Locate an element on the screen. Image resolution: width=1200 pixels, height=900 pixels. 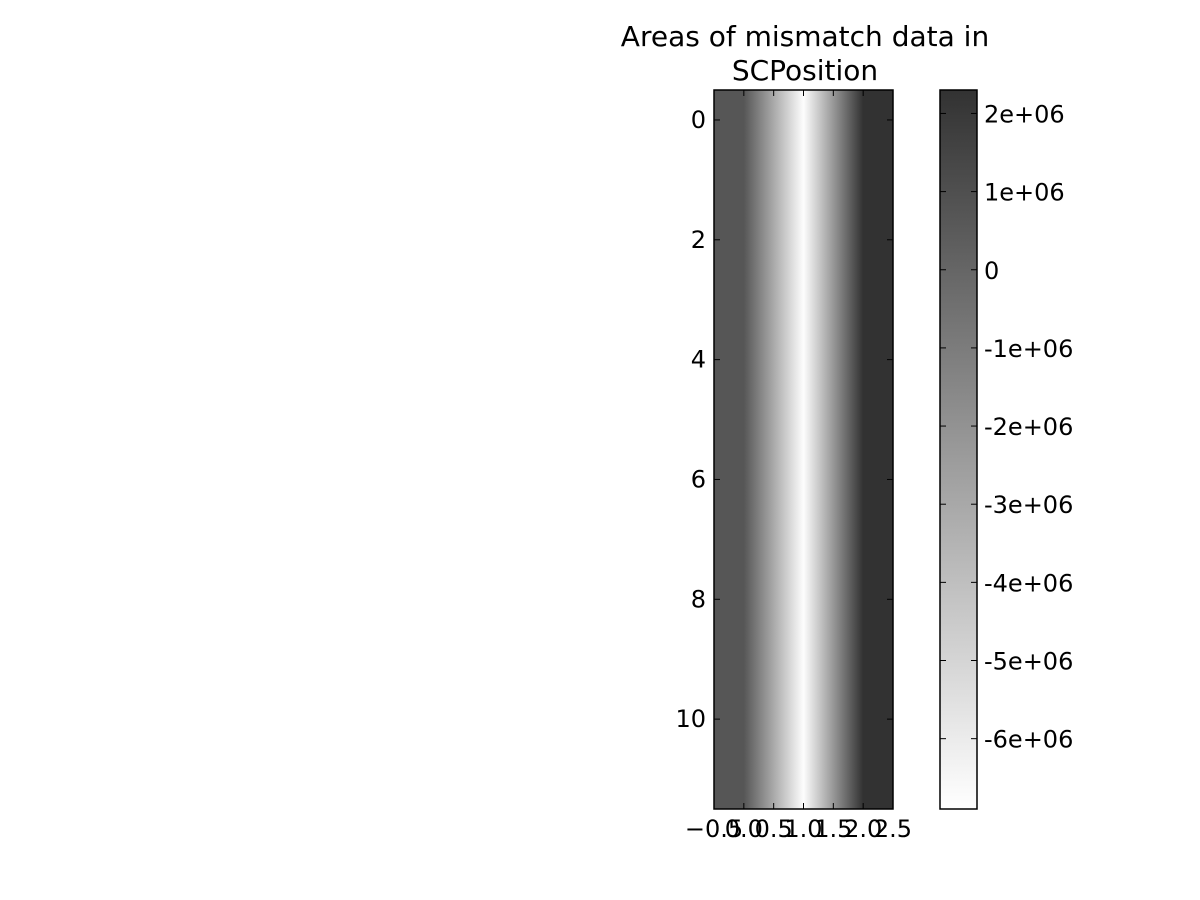
colorbar-fill is located at coordinates (958, 449).